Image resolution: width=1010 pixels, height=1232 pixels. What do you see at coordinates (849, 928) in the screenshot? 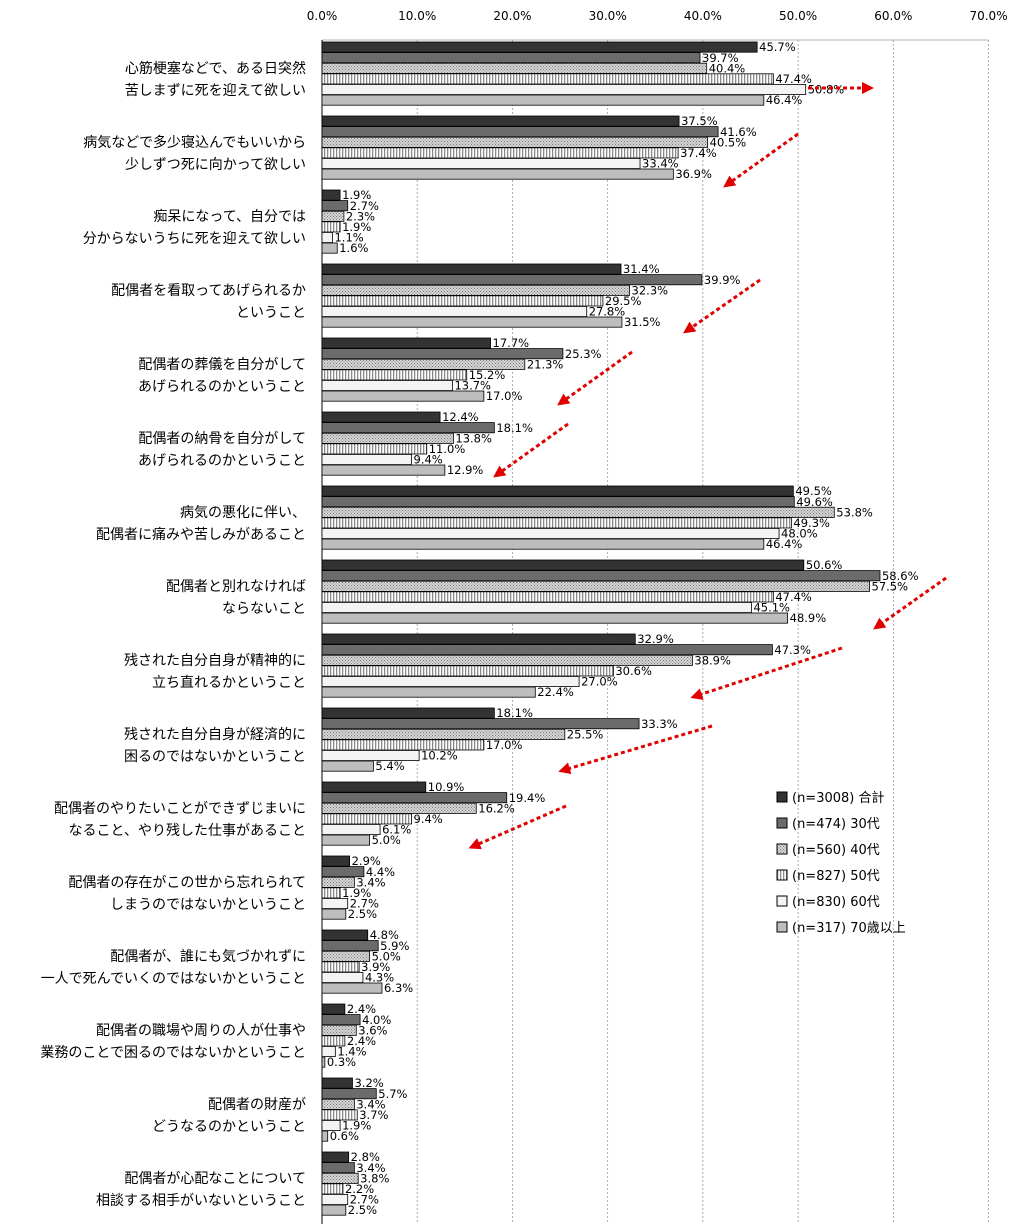
I see `legend-label: (n=317) 70歳以上` at bounding box center [849, 928].